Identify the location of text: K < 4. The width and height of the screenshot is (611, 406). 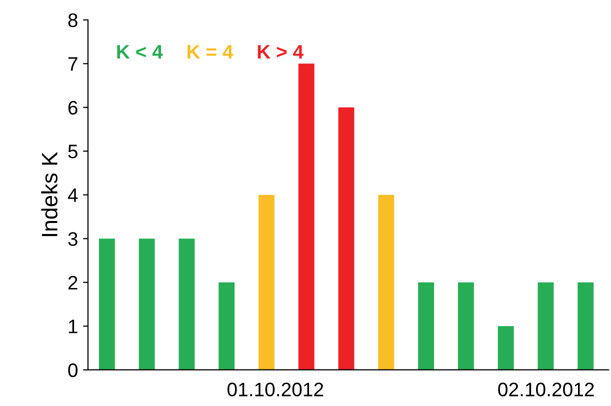
(140, 51).